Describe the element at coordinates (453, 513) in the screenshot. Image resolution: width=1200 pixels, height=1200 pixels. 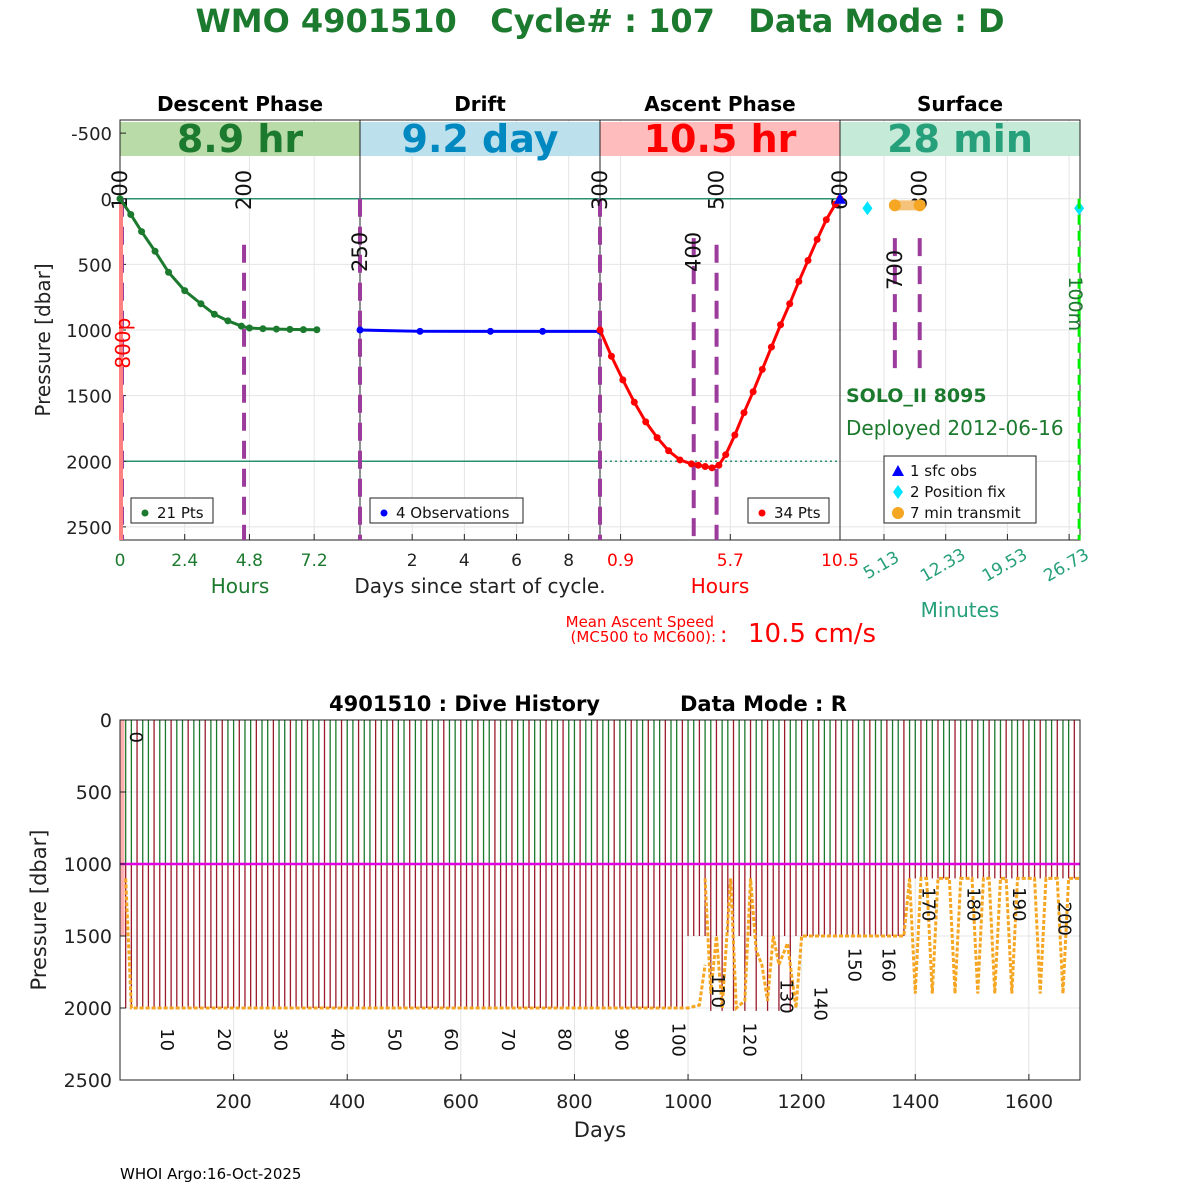
I see `legend-drift-label: 4 Observations` at that location.